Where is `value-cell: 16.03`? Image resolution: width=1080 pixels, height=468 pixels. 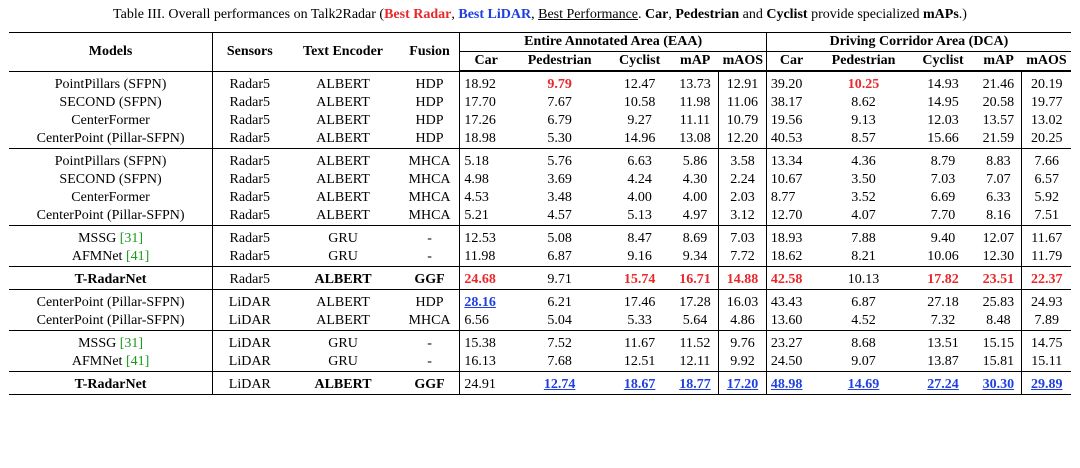 value-cell: 16.03 is located at coordinates (742, 300).